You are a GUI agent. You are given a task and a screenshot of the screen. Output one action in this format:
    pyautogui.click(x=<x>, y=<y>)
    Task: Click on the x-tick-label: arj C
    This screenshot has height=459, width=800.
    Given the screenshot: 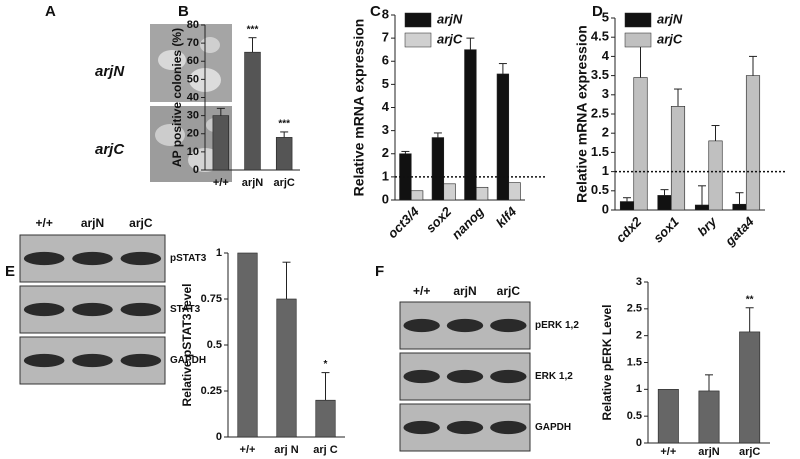 What is the action you would take?
    pyautogui.click(x=325, y=450)
    